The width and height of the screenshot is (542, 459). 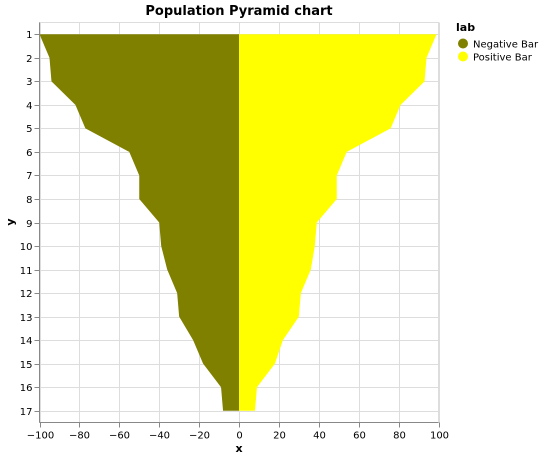 What do you see at coordinates (29, 224) in the screenshot?
I see `y-tick-label: 9` at bounding box center [29, 224].